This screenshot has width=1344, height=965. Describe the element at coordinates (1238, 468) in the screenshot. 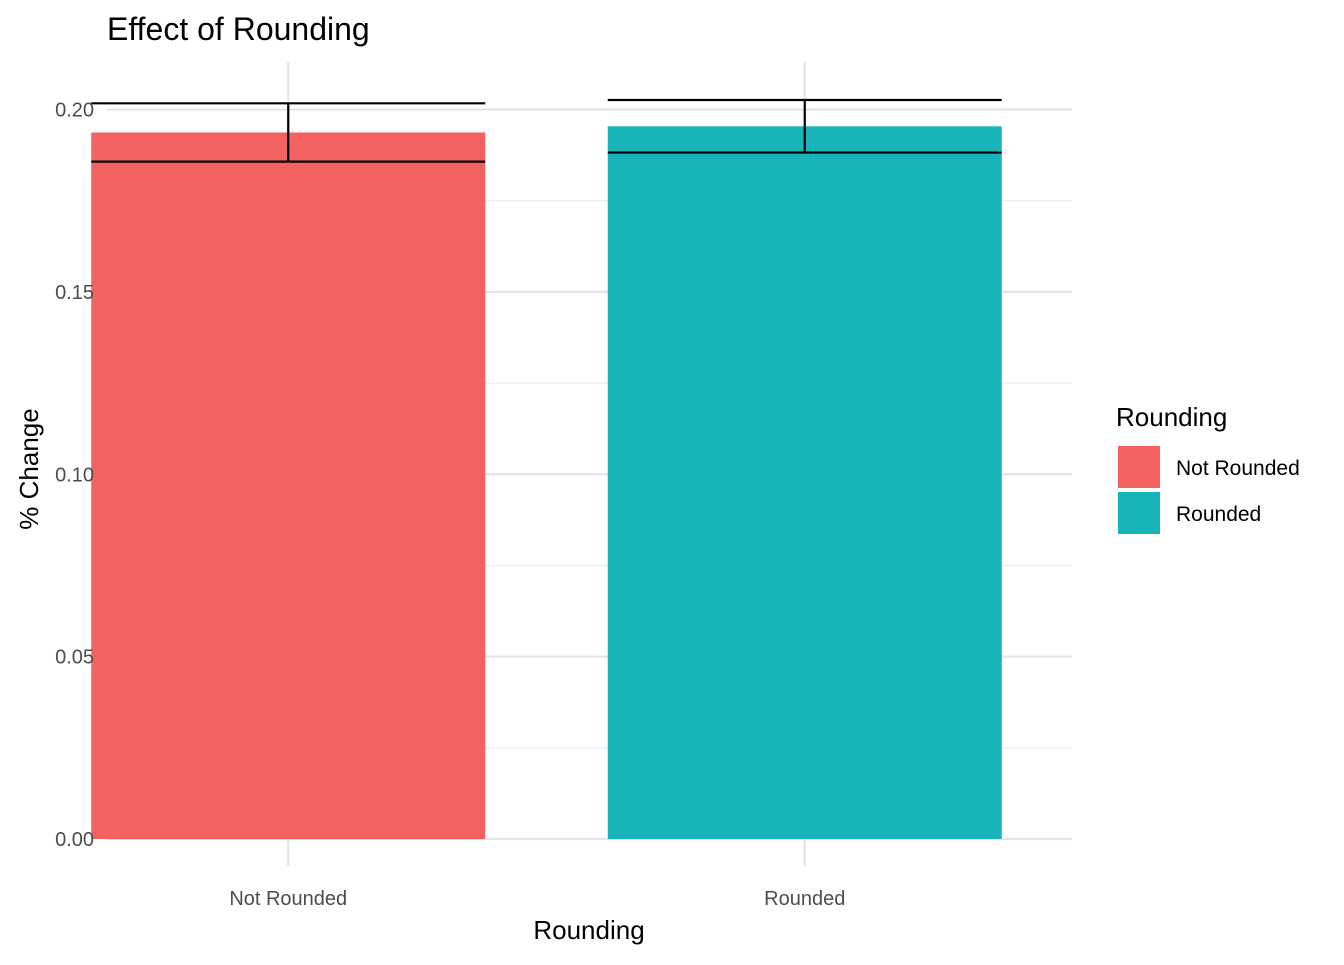

I see `legend-label: Not Rounded` at that location.